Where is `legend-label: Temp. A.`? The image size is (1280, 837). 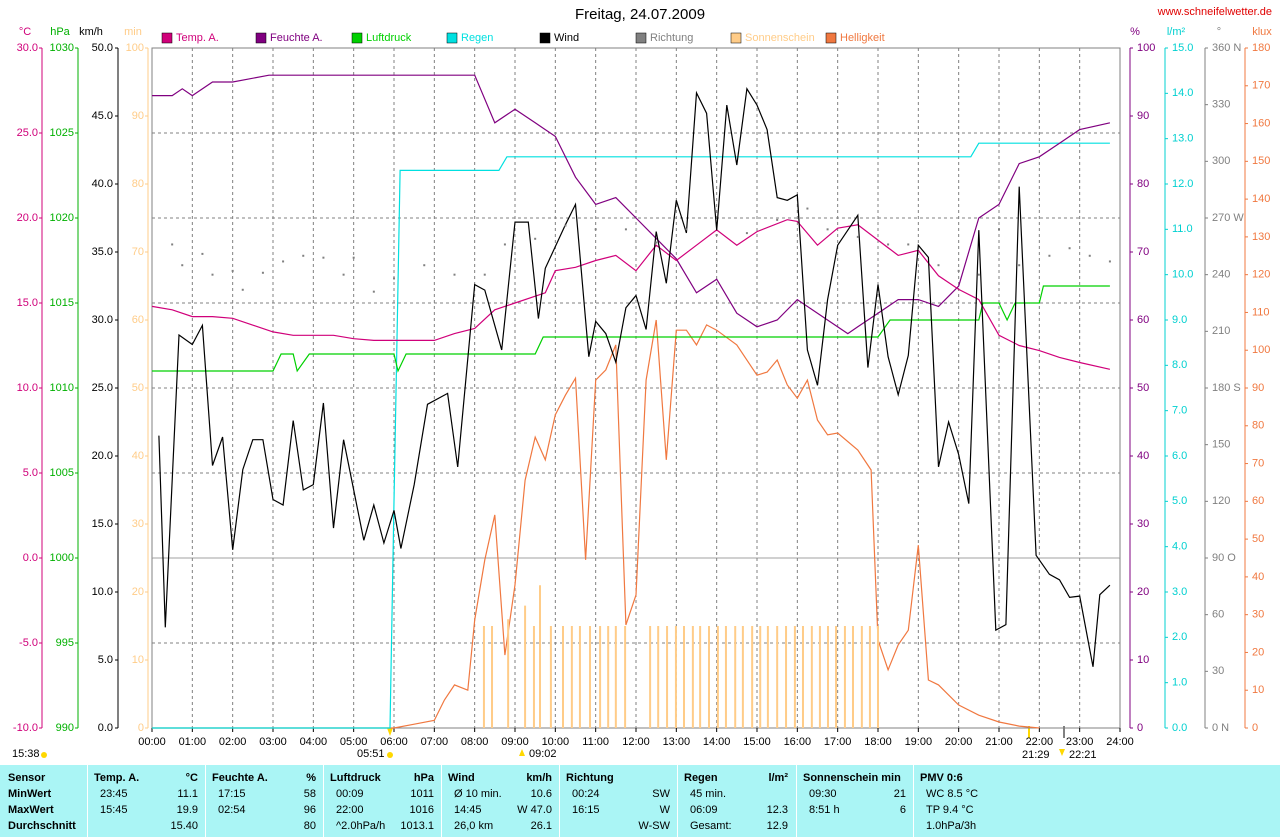
legend-label: Temp. A. is located at coordinates (197, 38).